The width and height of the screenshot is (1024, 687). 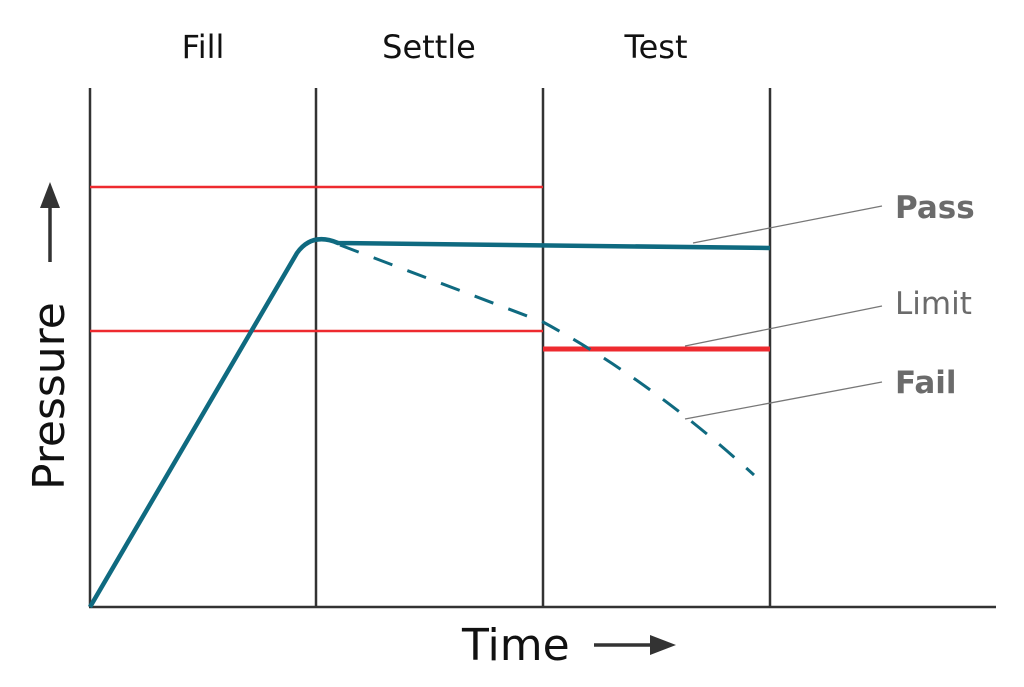 I want to click on fail-label: Fail, so click(x=926, y=383).